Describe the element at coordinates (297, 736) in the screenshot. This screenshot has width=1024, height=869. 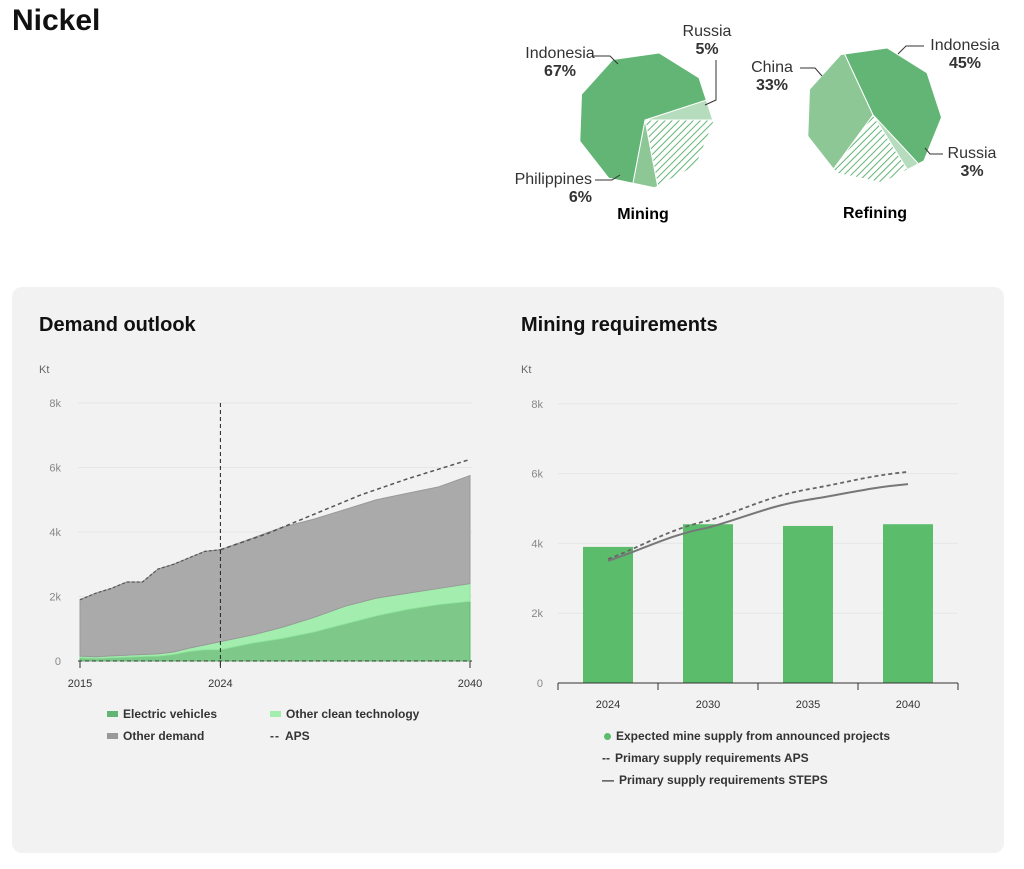
I see `legend-label: APS` at that location.